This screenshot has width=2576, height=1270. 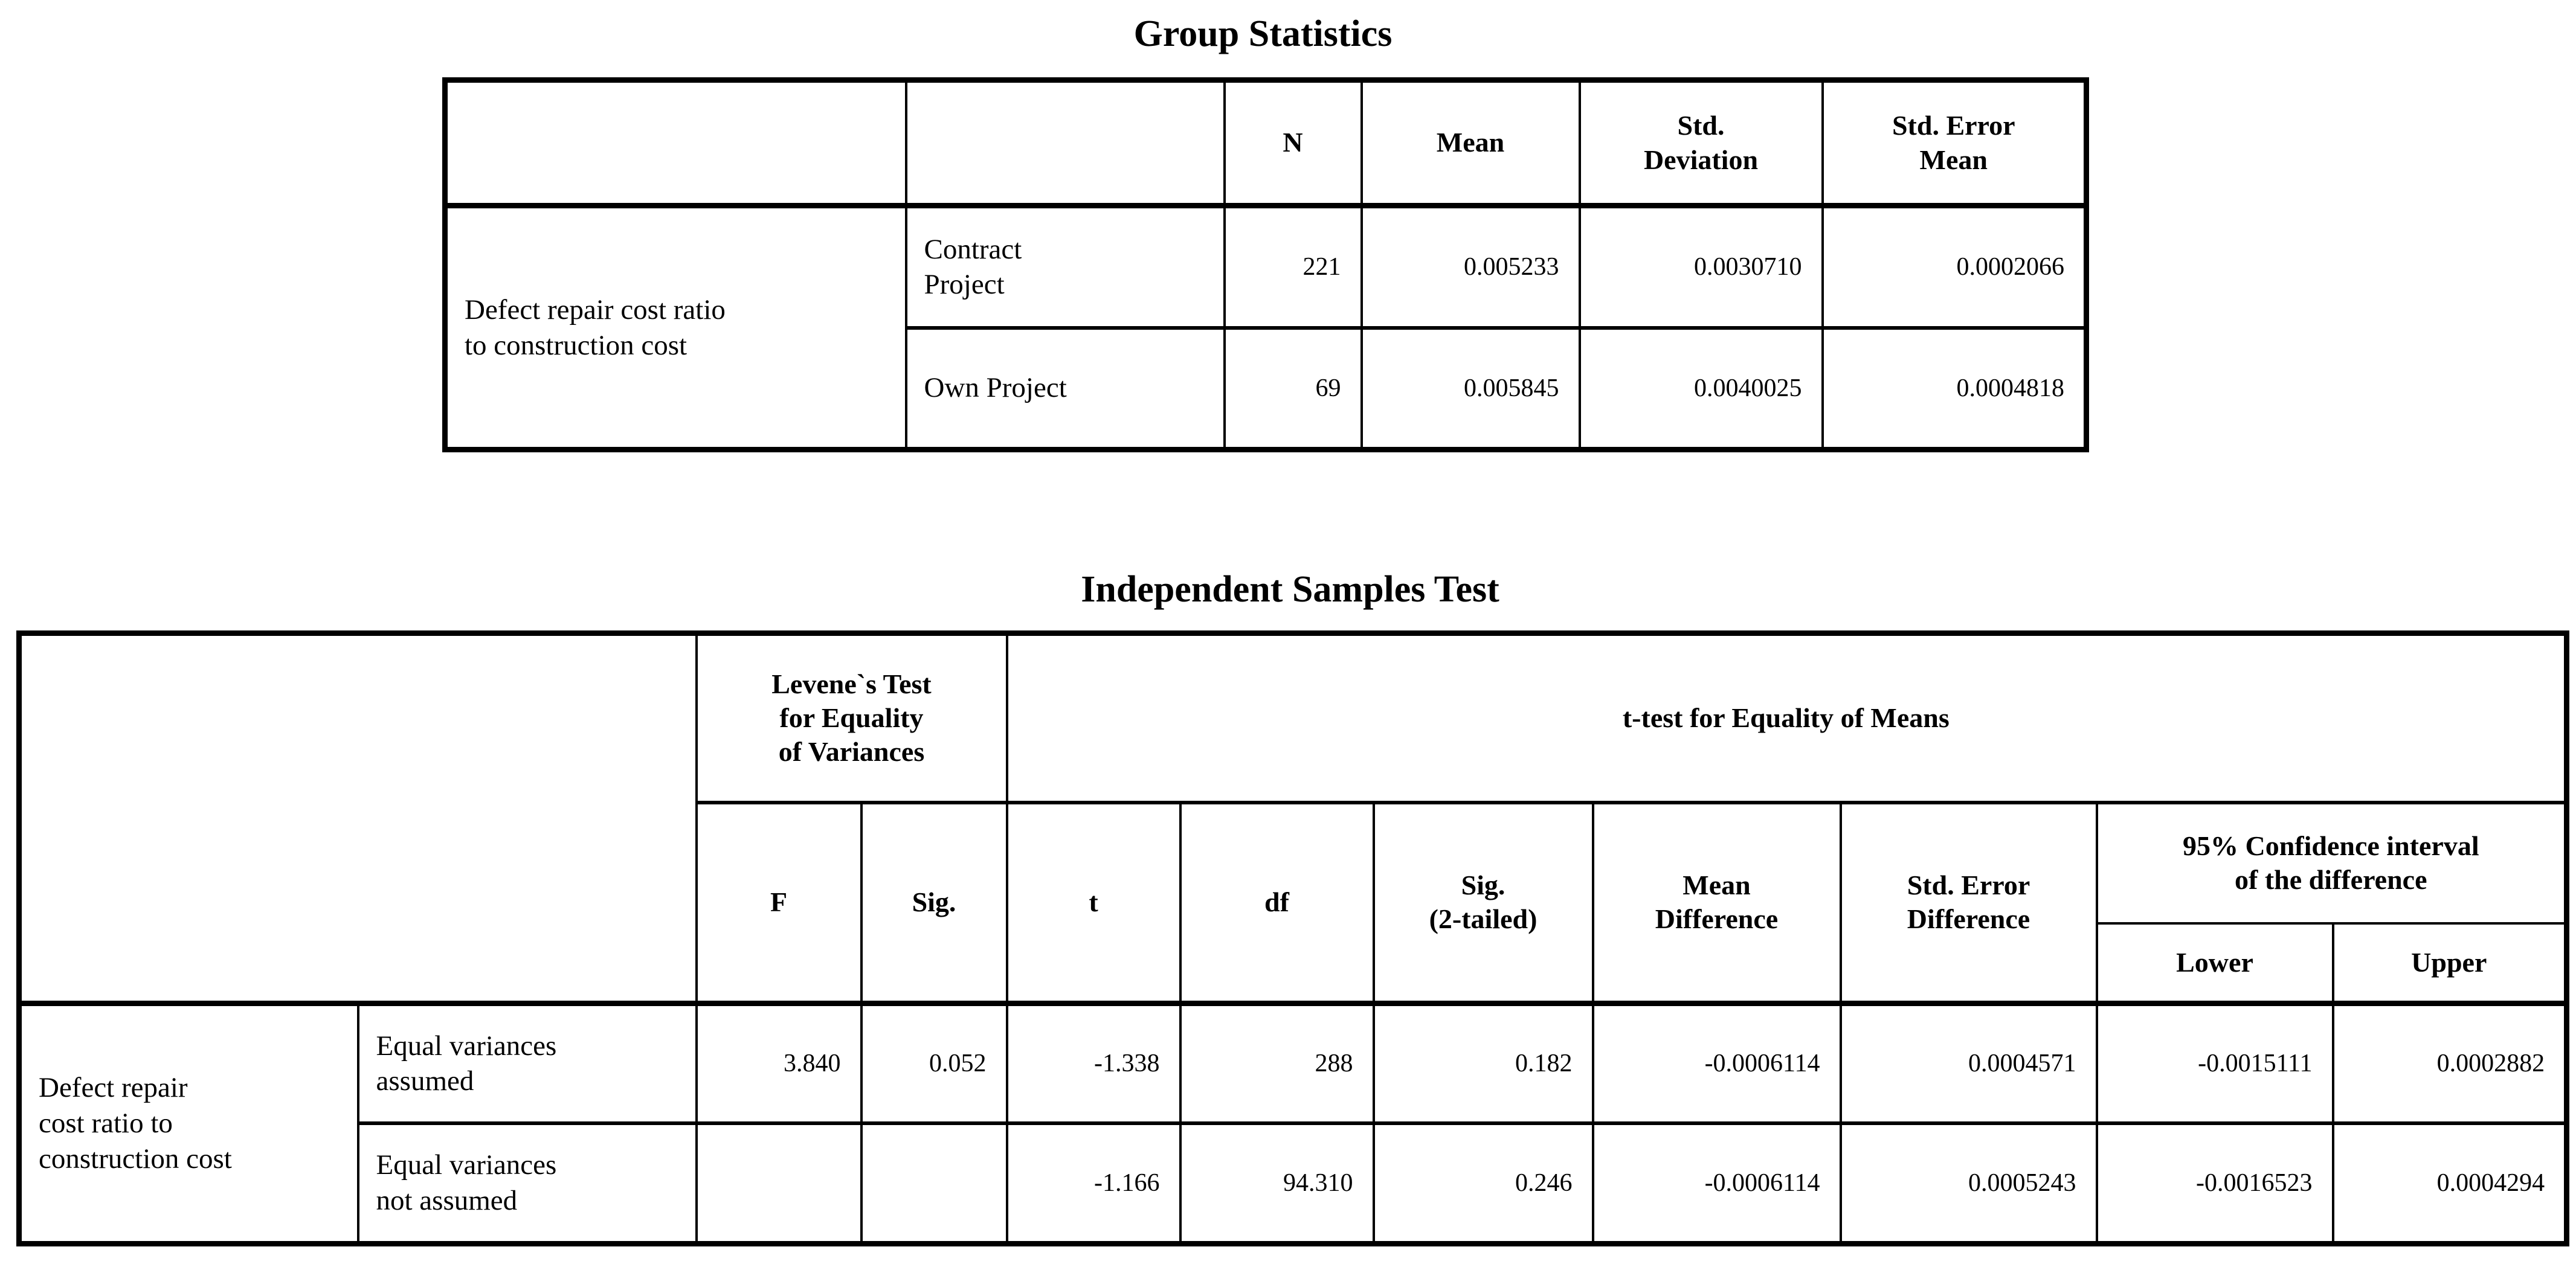 I want to click on ist-cell-evna-upper: 0.0004294, so click(x=2449, y=1183).